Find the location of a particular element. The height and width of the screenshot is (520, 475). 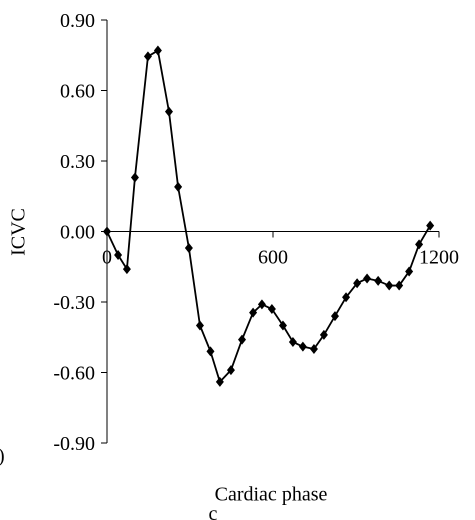

x-tick-label: 1200 is located at coordinates (439, 258).